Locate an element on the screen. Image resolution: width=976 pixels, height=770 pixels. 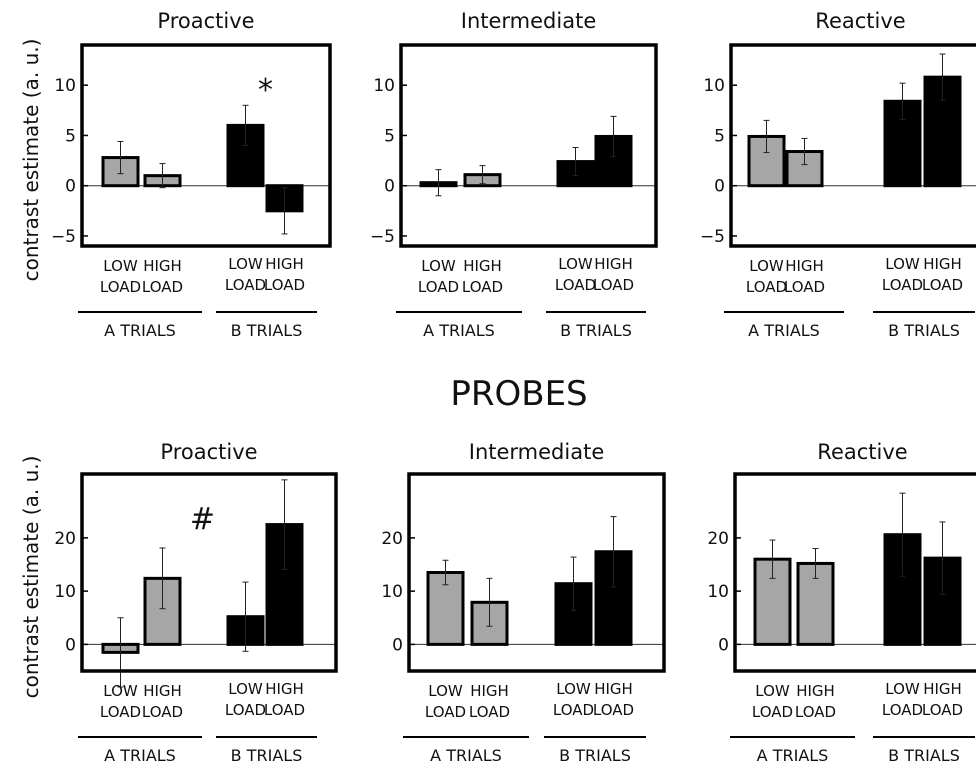
significance-marker: # is located at coordinates (202, 519).